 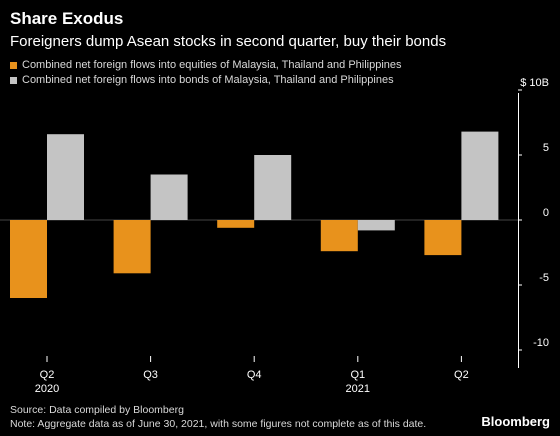 I want to click on y-tick-label-0: $ 10B, so click(x=534, y=83).